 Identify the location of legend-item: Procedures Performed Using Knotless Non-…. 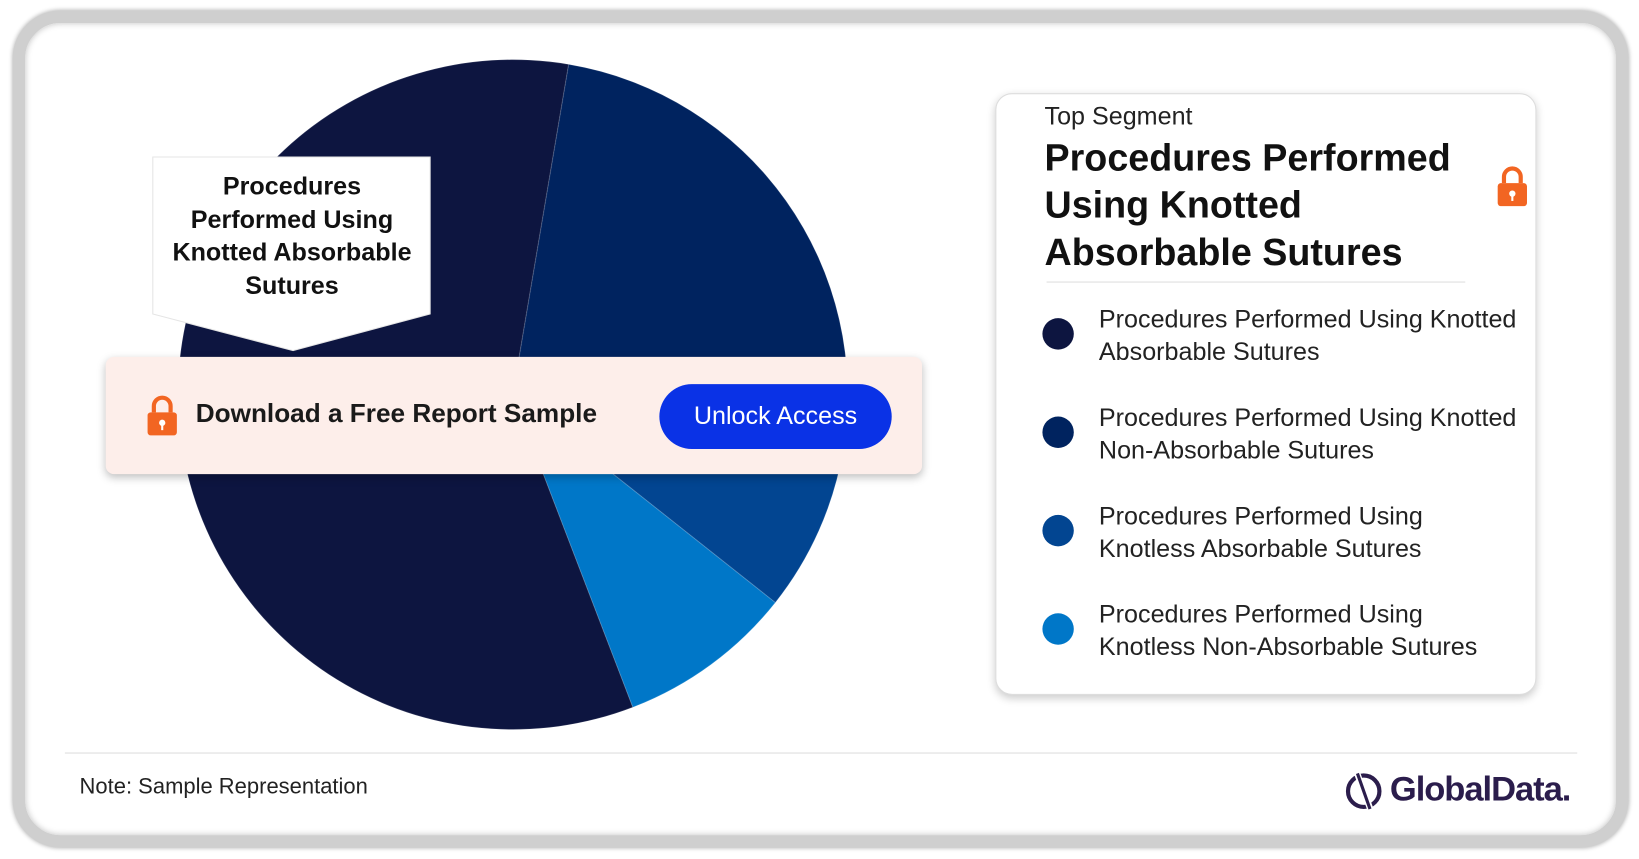
(1282, 635).